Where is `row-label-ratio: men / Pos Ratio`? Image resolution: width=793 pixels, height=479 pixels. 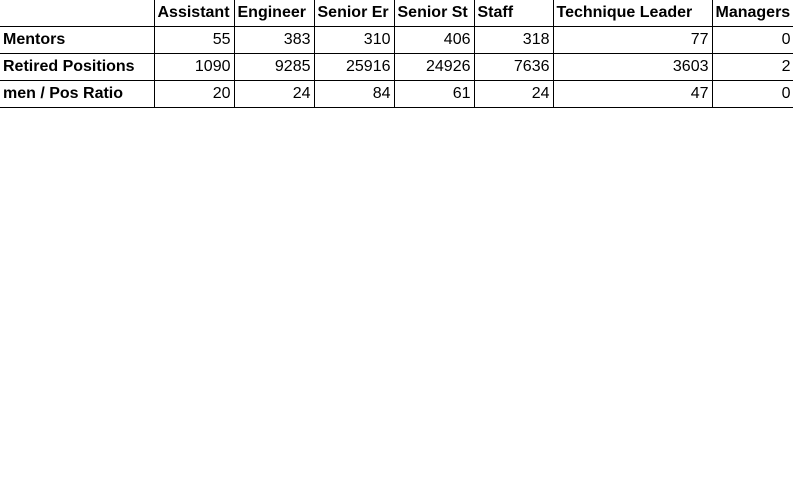
row-label-ratio: men / Pos Ratio is located at coordinates (77, 94).